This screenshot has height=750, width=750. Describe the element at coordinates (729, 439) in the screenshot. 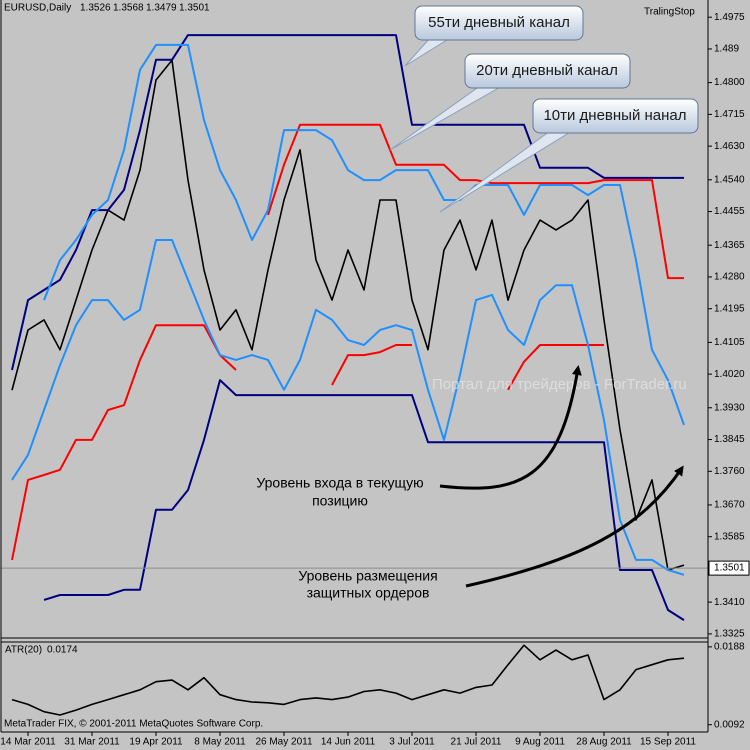

I see `y-tick-label: 1.3845` at that location.